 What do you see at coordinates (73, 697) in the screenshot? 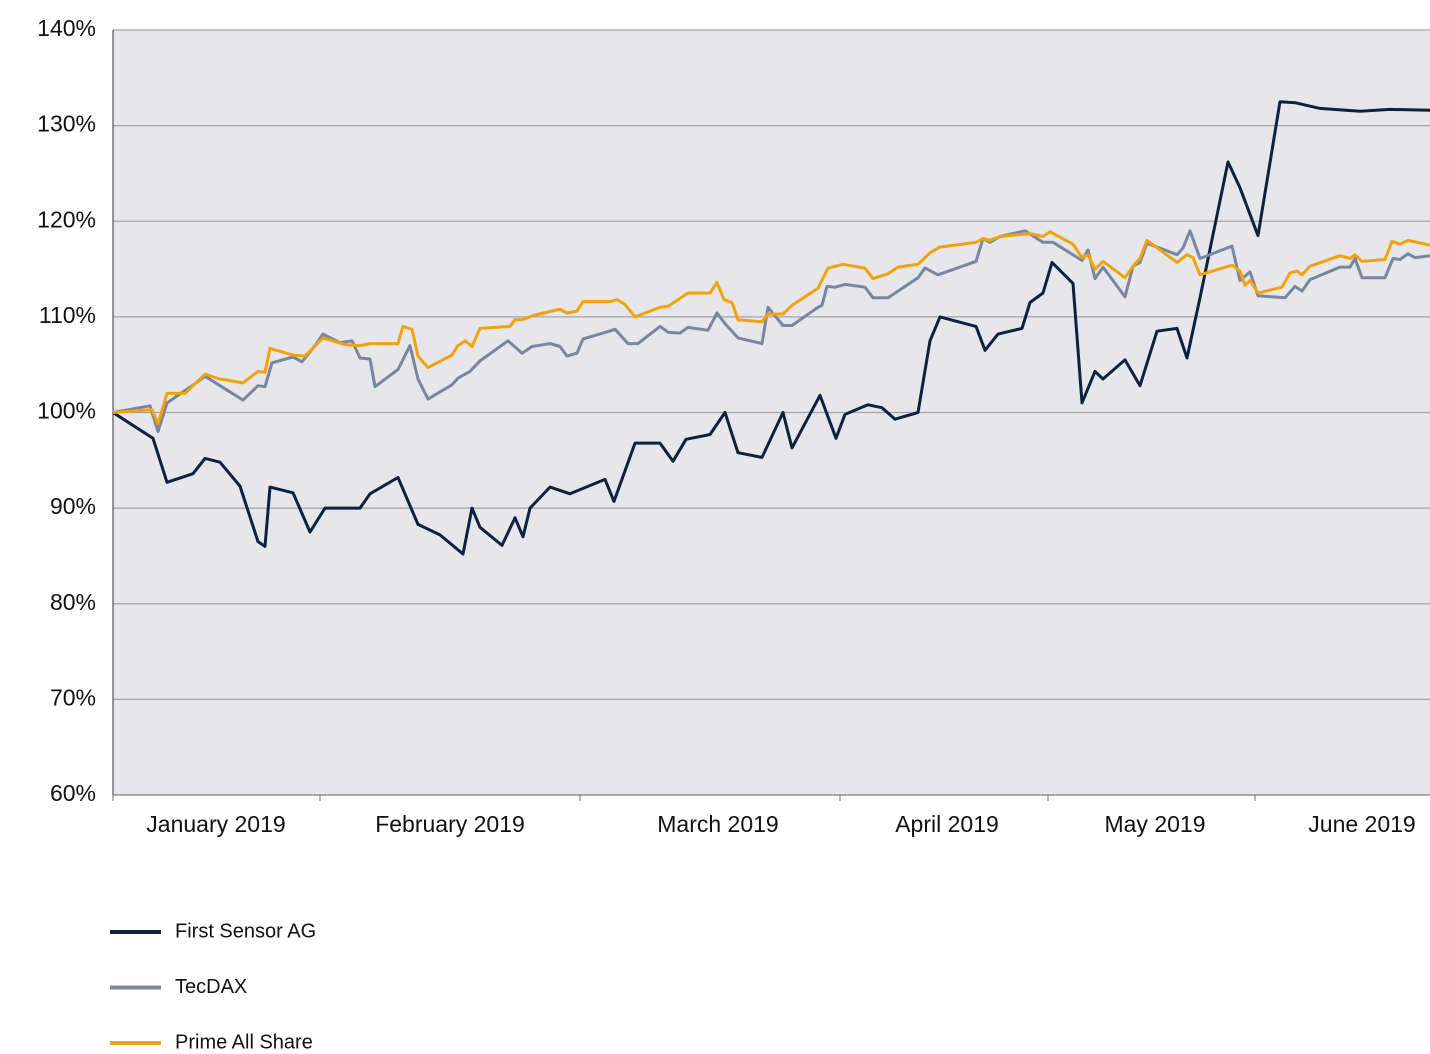
I see `y-tick-label: 70%` at bounding box center [73, 697].